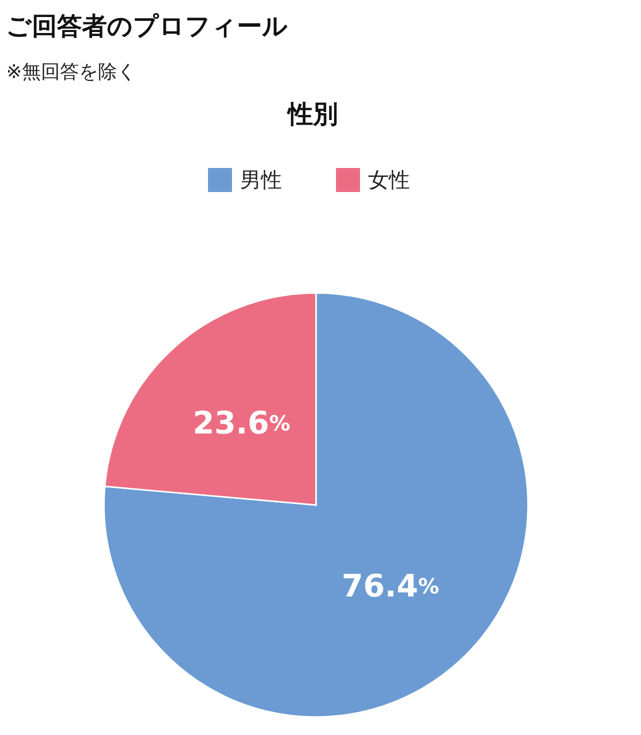  I want to click on legend-label: 女性, so click(389, 180).